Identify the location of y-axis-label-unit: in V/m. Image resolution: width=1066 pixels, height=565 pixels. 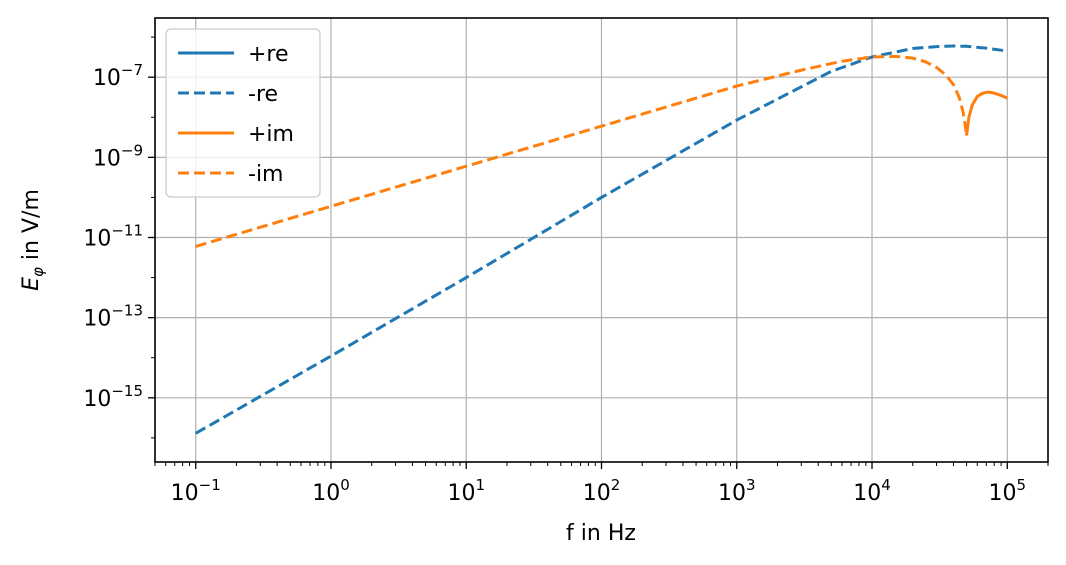
(31, 228).